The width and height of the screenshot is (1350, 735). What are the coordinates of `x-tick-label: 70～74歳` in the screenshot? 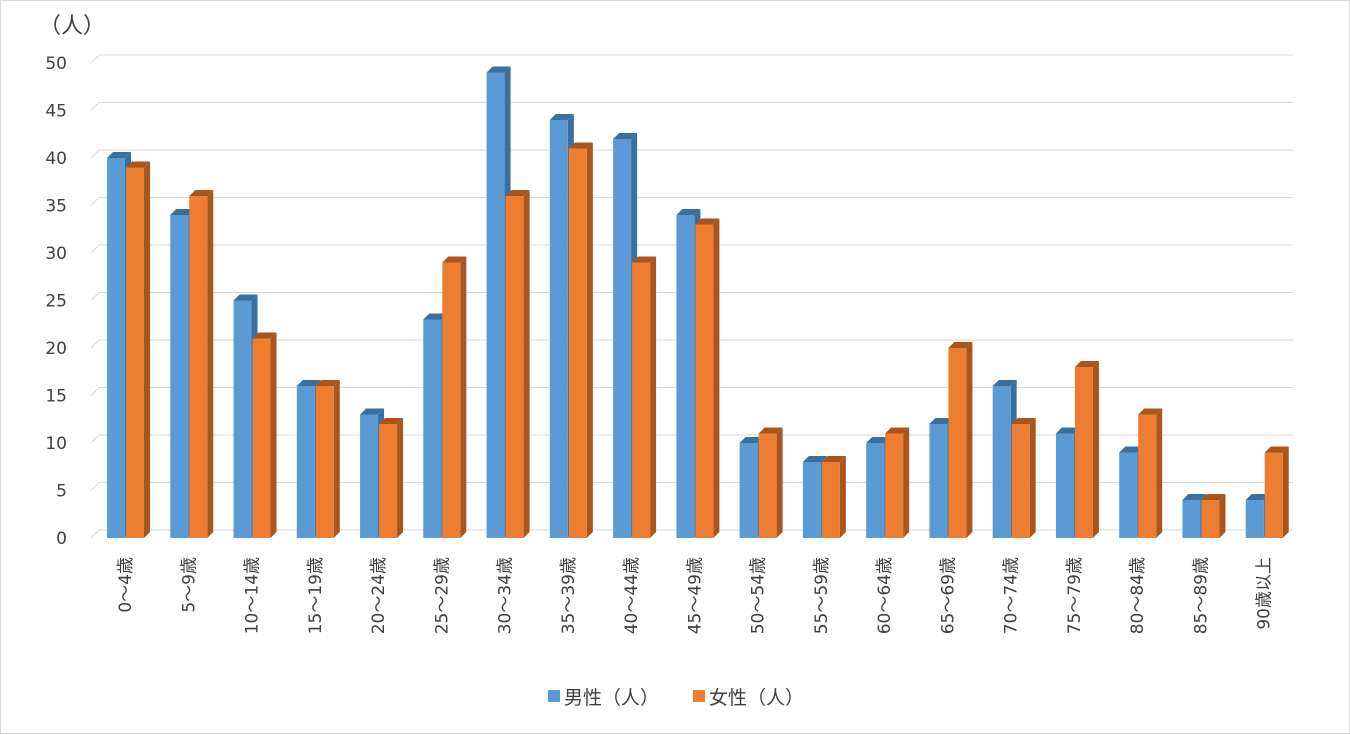 It's located at (1012, 595).